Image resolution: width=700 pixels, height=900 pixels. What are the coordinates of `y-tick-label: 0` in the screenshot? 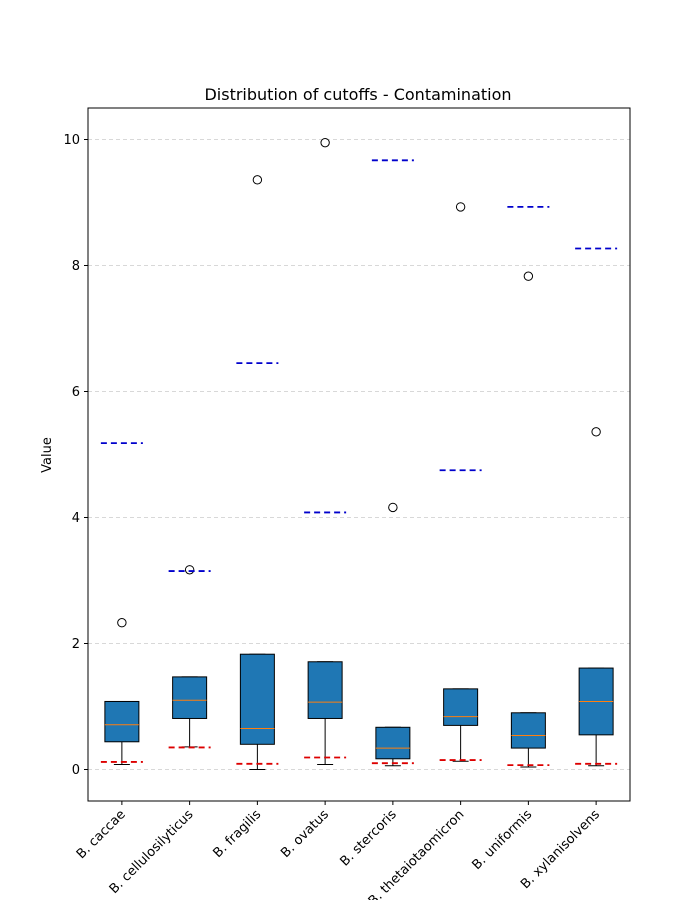 It's located at (76, 770).